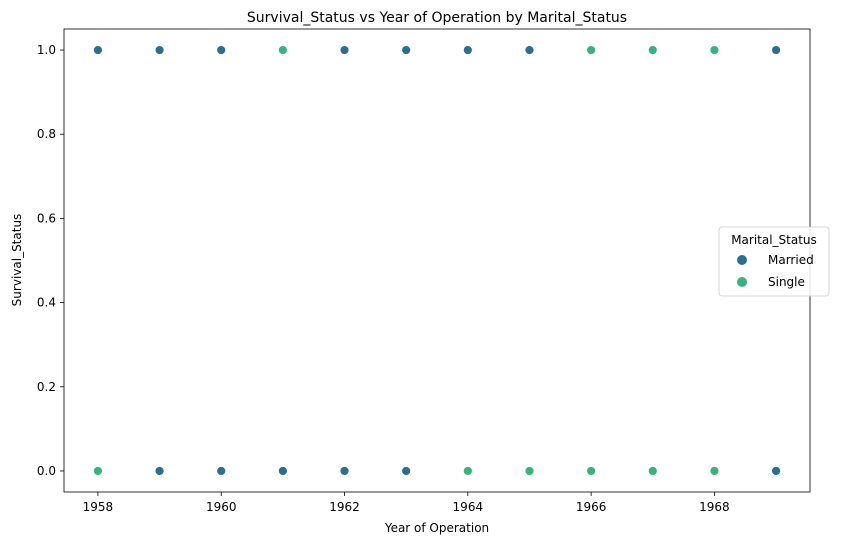 The width and height of the screenshot is (846, 545). What do you see at coordinates (791, 260) in the screenshot?
I see `legend-label-married: Married` at bounding box center [791, 260].